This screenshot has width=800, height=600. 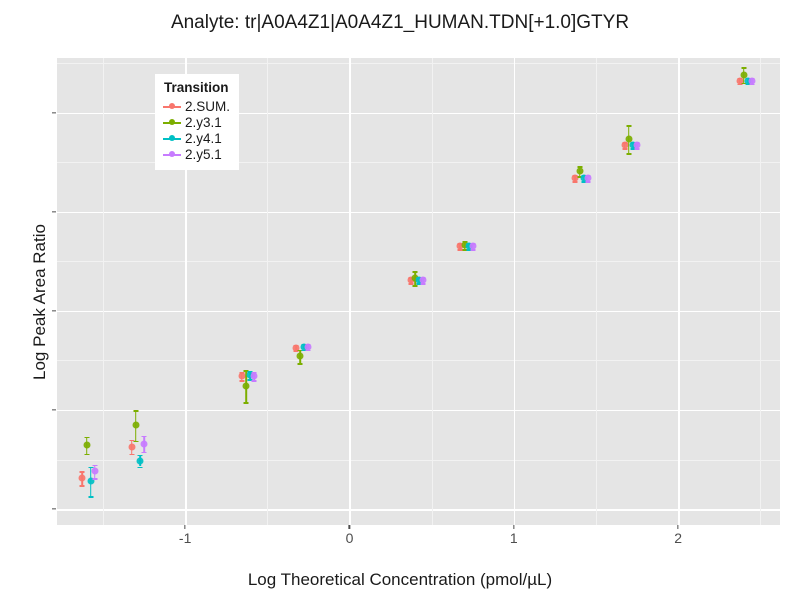 What do you see at coordinates (203, 122) in the screenshot?
I see `legend-item-label: 2.y3.1` at bounding box center [203, 122].